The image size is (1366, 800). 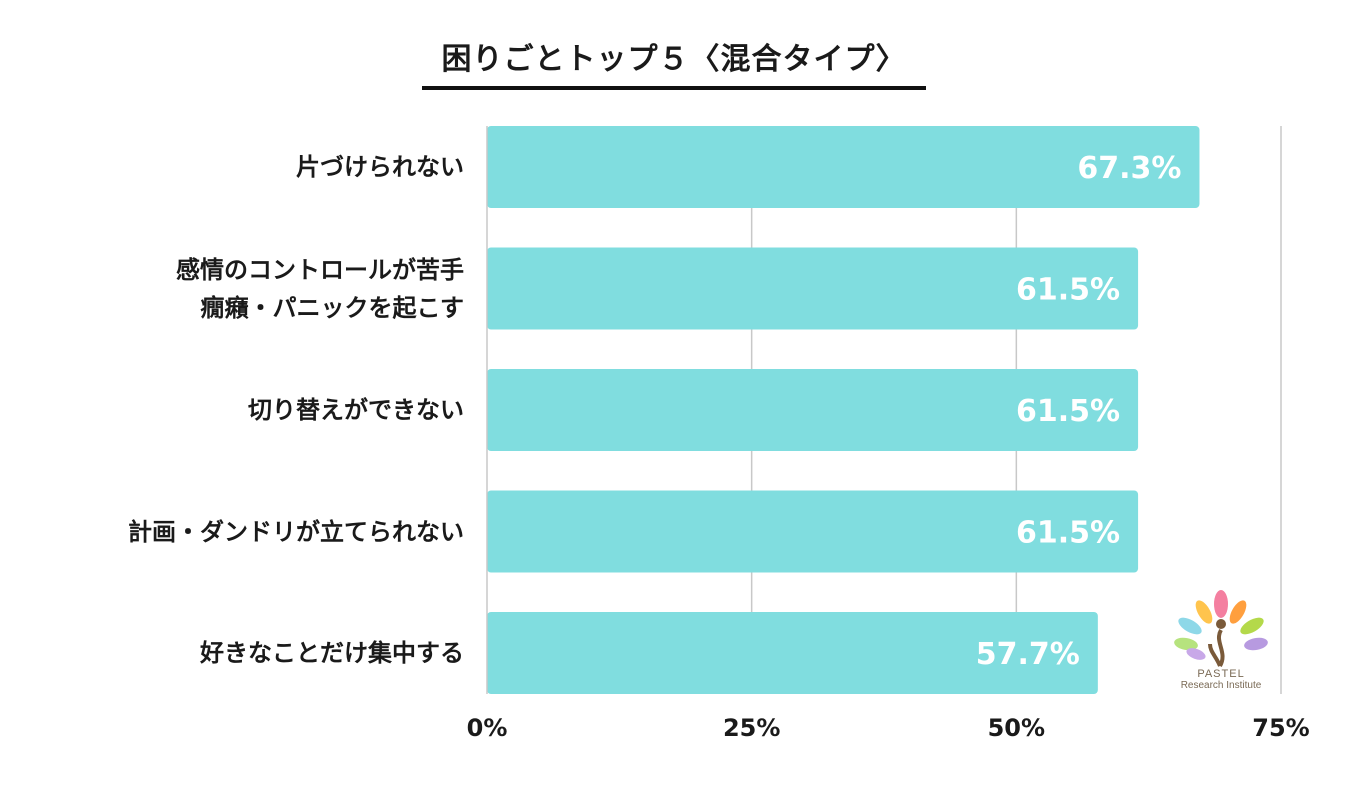 I want to click on bar-value-label: 67.3%, so click(x=1129, y=168).